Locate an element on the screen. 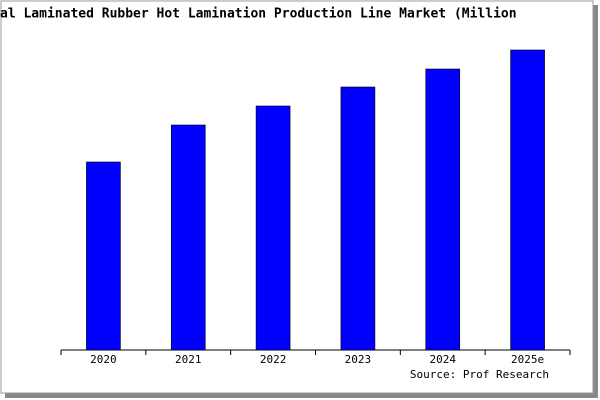 This screenshot has height=400, width=600. x-tick-label: 2021 is located at coordinates (188, 359).